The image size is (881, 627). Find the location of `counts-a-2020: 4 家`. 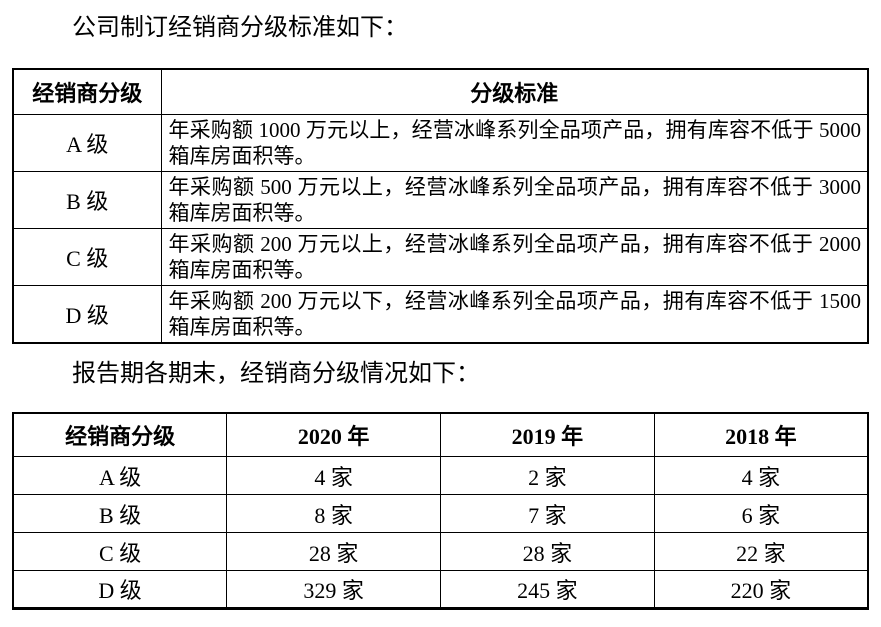

counts-a-2020: 4 家 is located at coordinates (333, 475).